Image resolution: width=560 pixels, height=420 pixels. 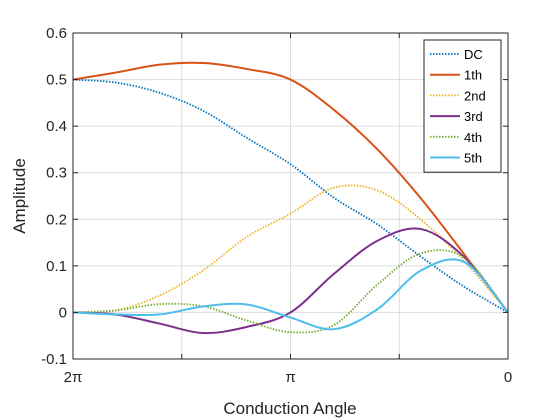 What do you see at coordinates (56, 80) in the screenshot?
I see `y-tick-label: 0.5` at bounding box center [56, 80].